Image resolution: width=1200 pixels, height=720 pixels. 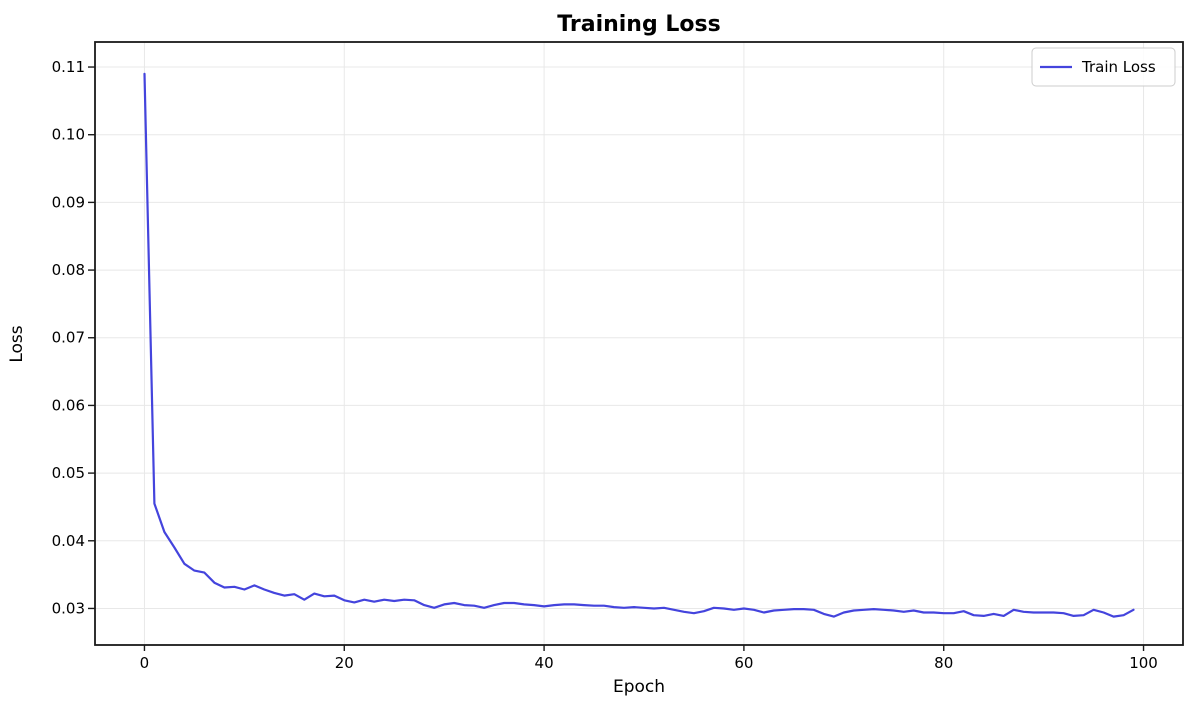 What do you see at coordinates (1143, 663) in the screenshot?
I see `x-tick-label: 100` at bounding box center [1143, 663].